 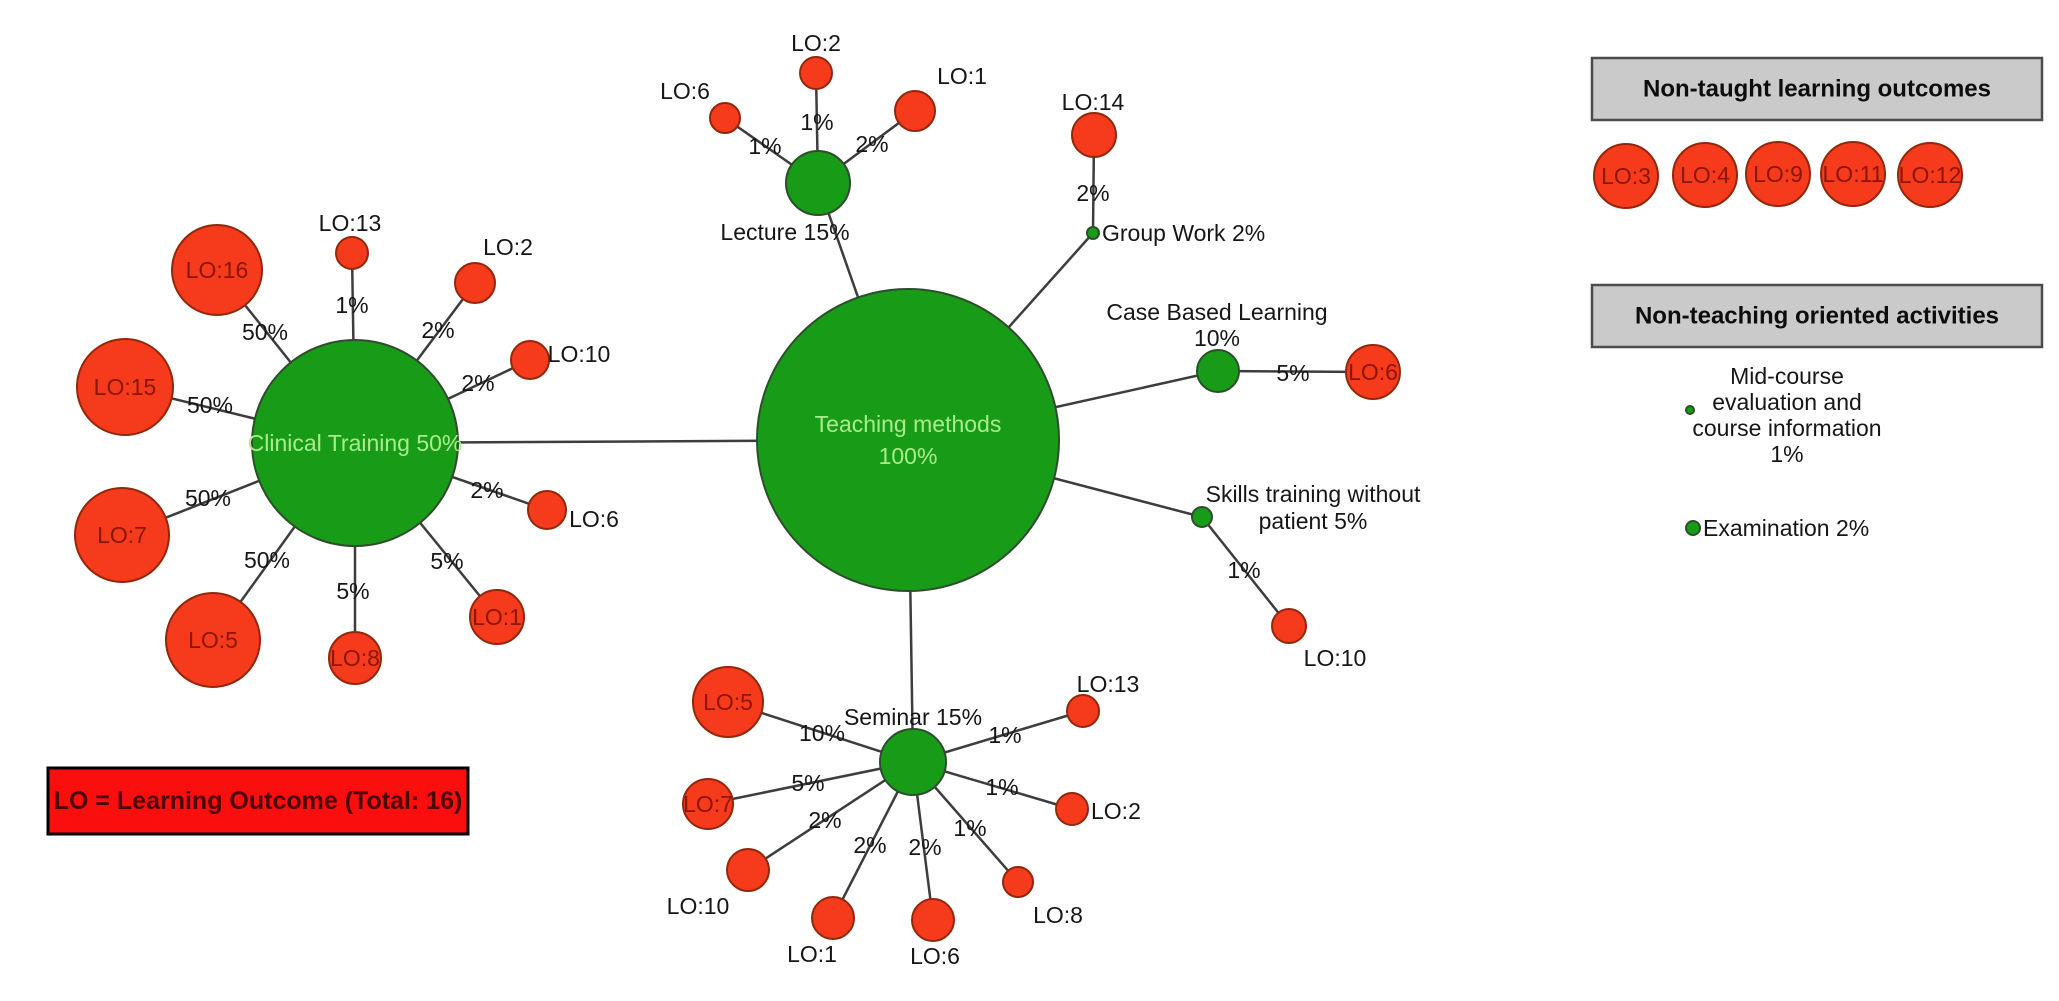 What do you see at coordinates (210, 405) in the screenshot?
I see `edge-percent-clinical-training--clinical-lo15: 50%` at bounding box center [210, 405].